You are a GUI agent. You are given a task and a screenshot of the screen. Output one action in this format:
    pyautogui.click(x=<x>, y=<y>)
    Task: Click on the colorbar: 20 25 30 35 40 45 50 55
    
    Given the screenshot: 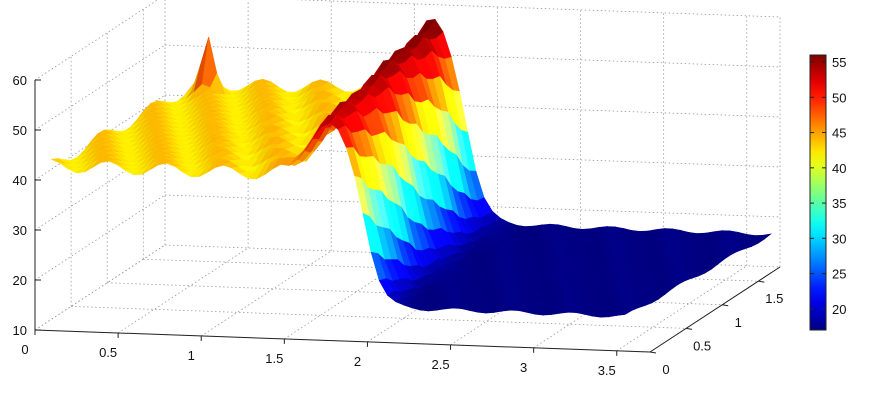 What is the action you would take?
    pyautogui.click(x=827, y=192)
    